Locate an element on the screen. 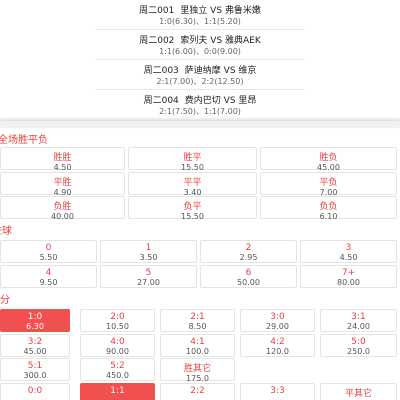 This screenshot has height=400, width=400. option-label: 3 is located at coordinates (348, 248).